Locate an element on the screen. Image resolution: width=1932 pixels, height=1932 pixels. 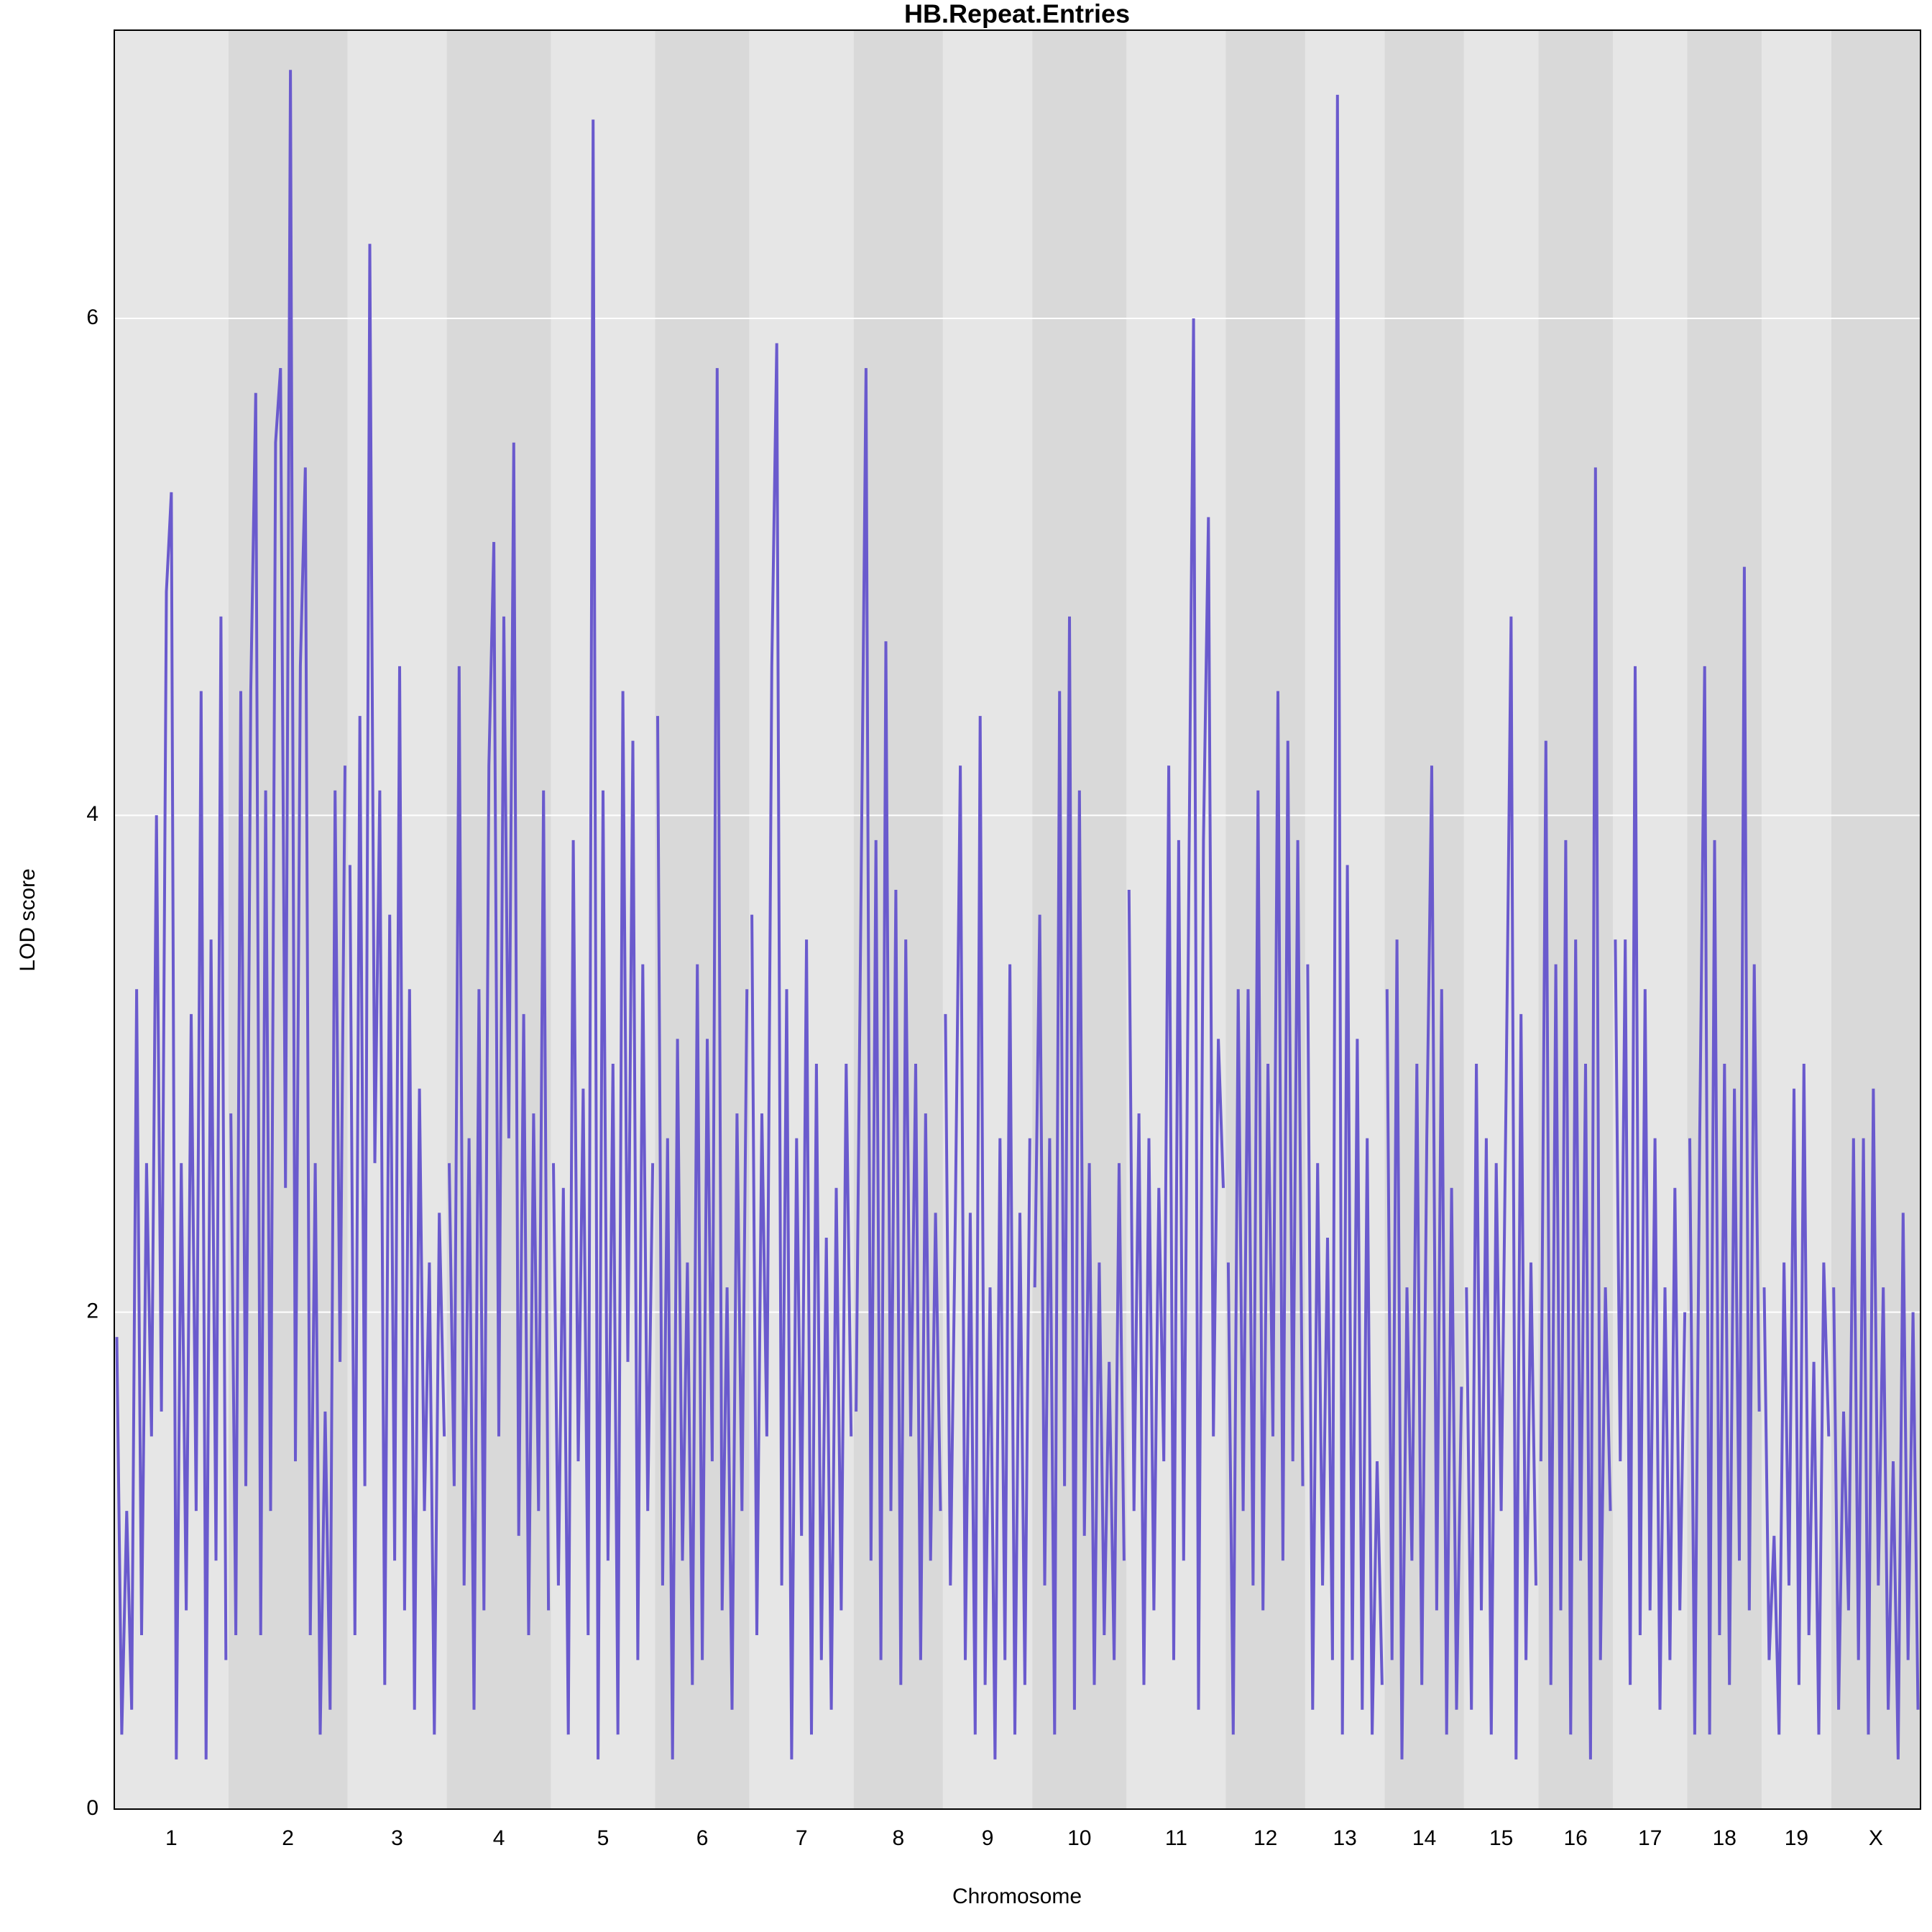
x-tick-label: 16 is located at coordinates (1575, 1838).